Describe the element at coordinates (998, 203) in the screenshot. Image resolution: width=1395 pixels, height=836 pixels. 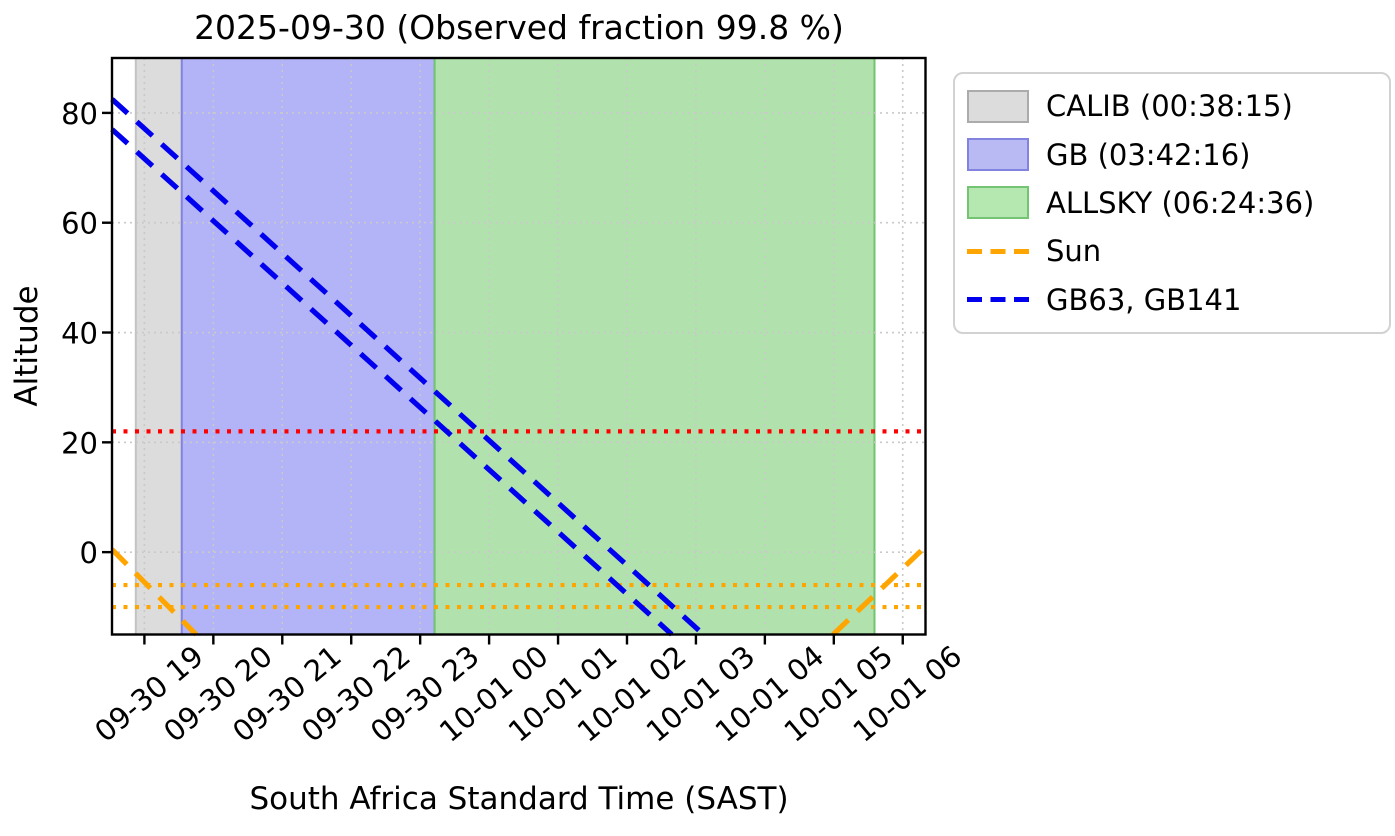
I see `allsky-patch-swatch` at that location.